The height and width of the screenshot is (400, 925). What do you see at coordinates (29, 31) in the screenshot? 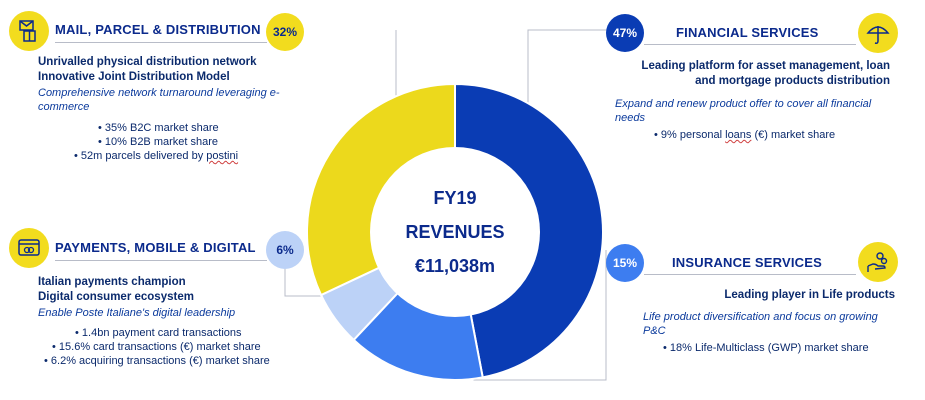
I see `parcel-icon` at bounding box center [29, 31].